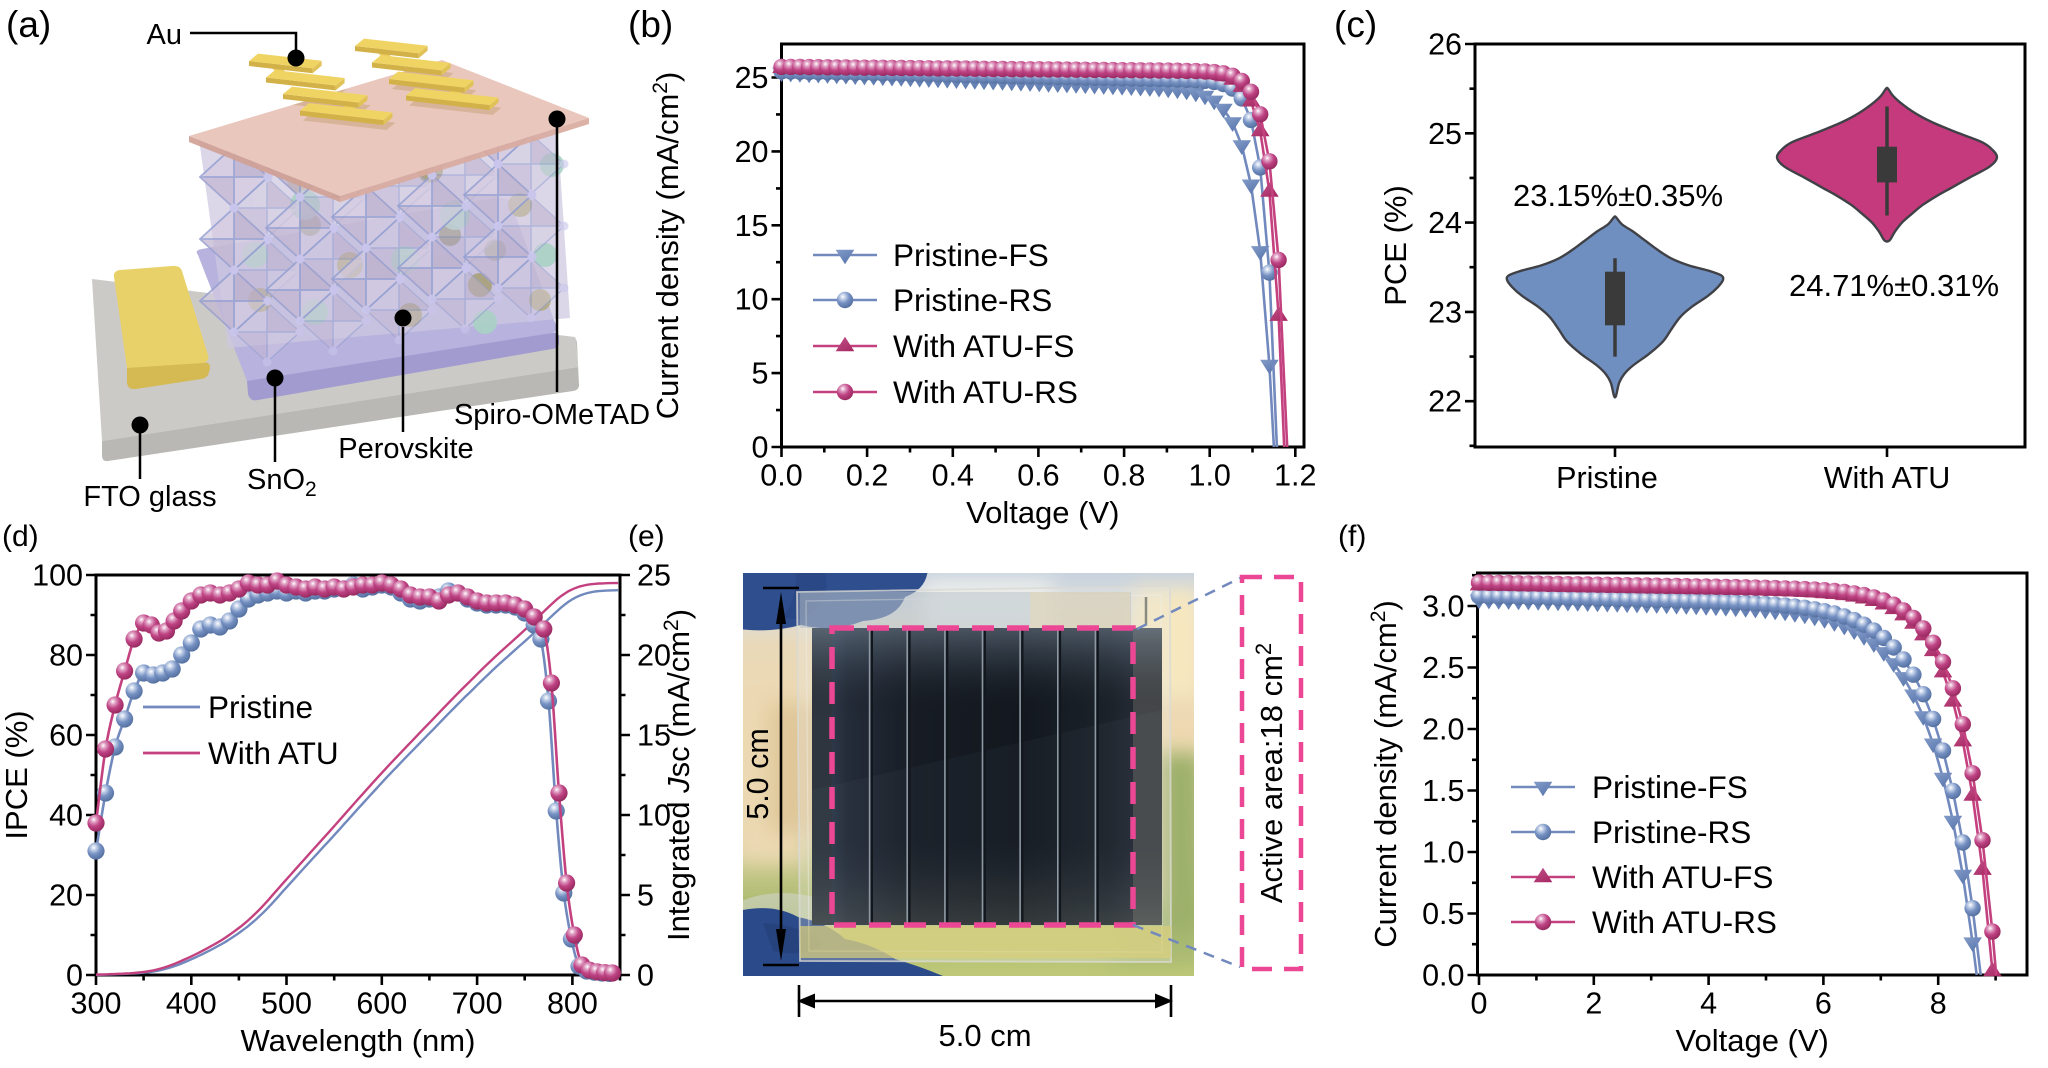 The width and height of the screenshot is (2048, 1068). I want to click on svg-text: 6, so click(1823, 1004).